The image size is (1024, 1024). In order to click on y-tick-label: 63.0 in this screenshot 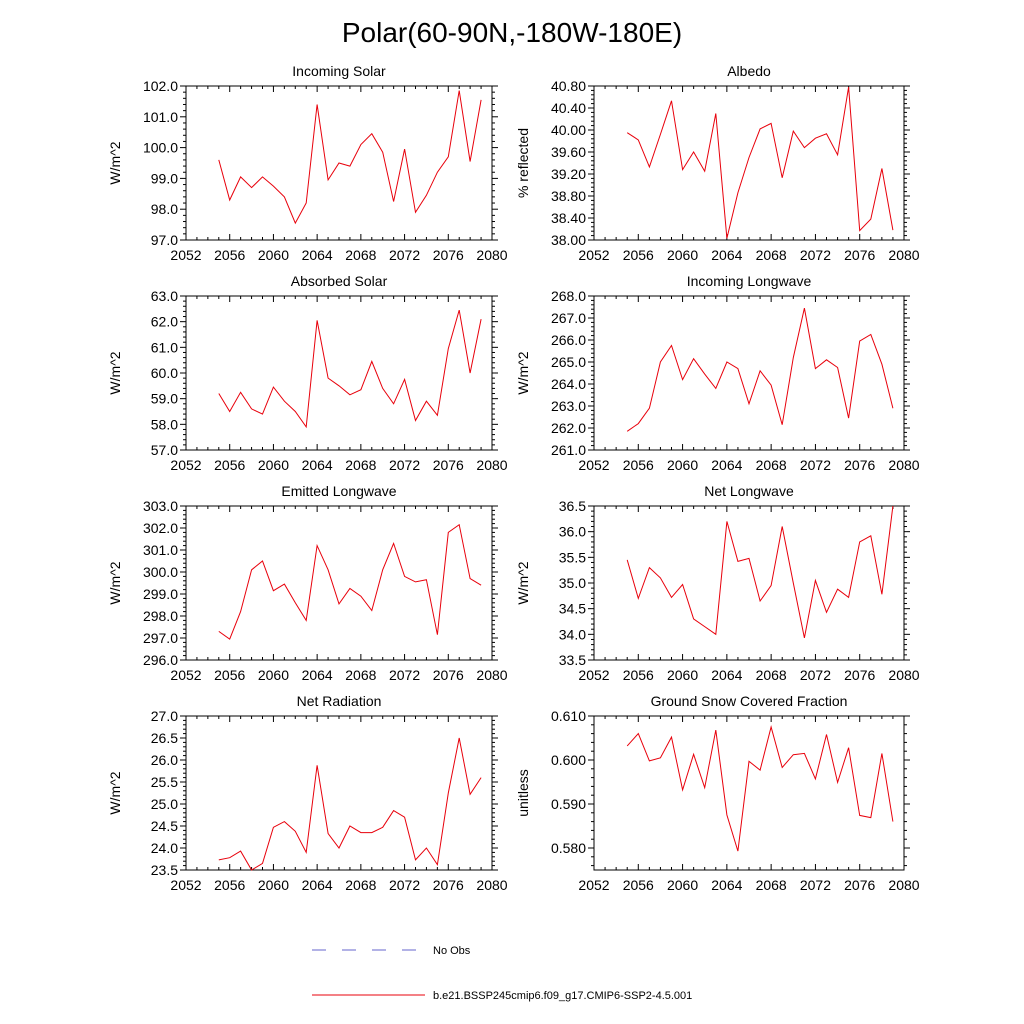, I will do `click(164, 296)`.